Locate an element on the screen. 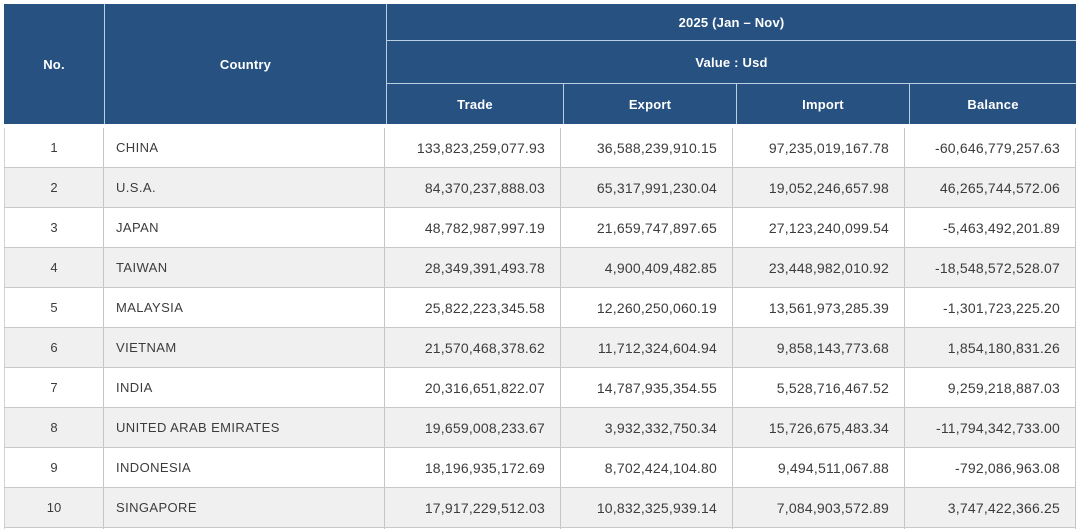 Image resolution: width=1080 pixels, height=529 pixels. row-balance: -11,794,342,733.00 is located at coordinates (990, 427).